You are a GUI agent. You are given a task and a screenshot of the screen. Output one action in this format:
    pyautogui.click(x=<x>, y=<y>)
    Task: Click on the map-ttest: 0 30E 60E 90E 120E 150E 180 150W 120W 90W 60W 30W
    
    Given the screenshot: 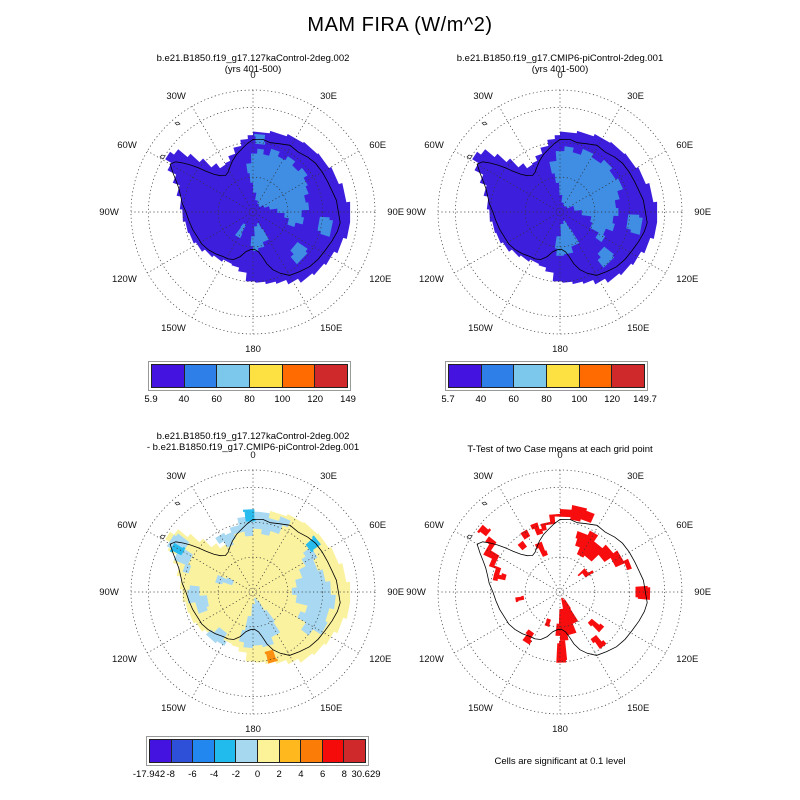 What is the action you would take?
    pyautogui.click(x=558, y=592)
    